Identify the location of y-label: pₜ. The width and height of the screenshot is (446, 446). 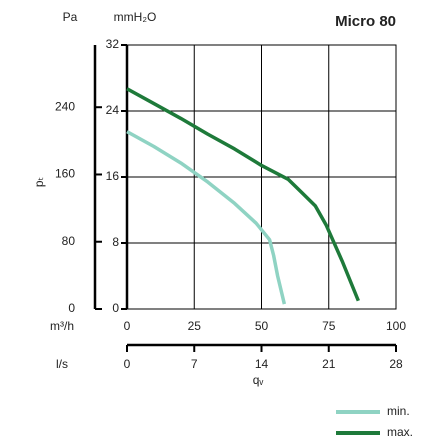
(39, 182).